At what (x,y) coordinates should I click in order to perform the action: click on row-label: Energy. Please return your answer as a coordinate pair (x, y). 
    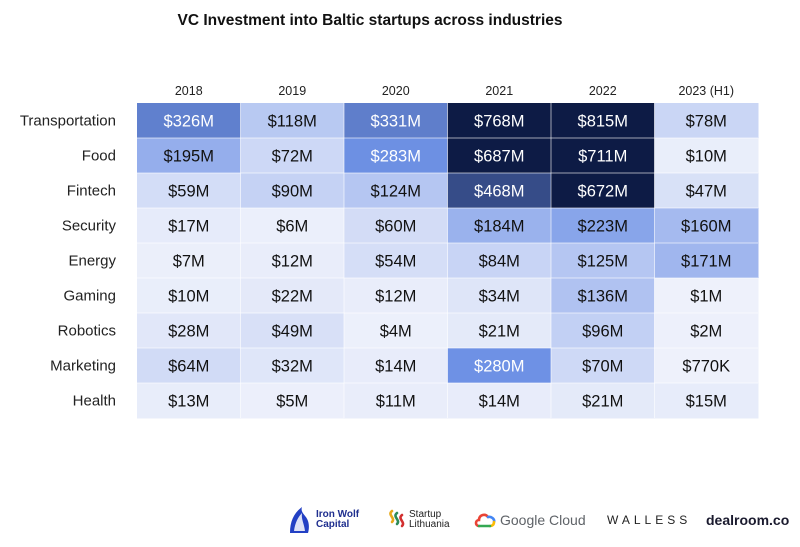
    Looking at the image, I should click on (92, 261).